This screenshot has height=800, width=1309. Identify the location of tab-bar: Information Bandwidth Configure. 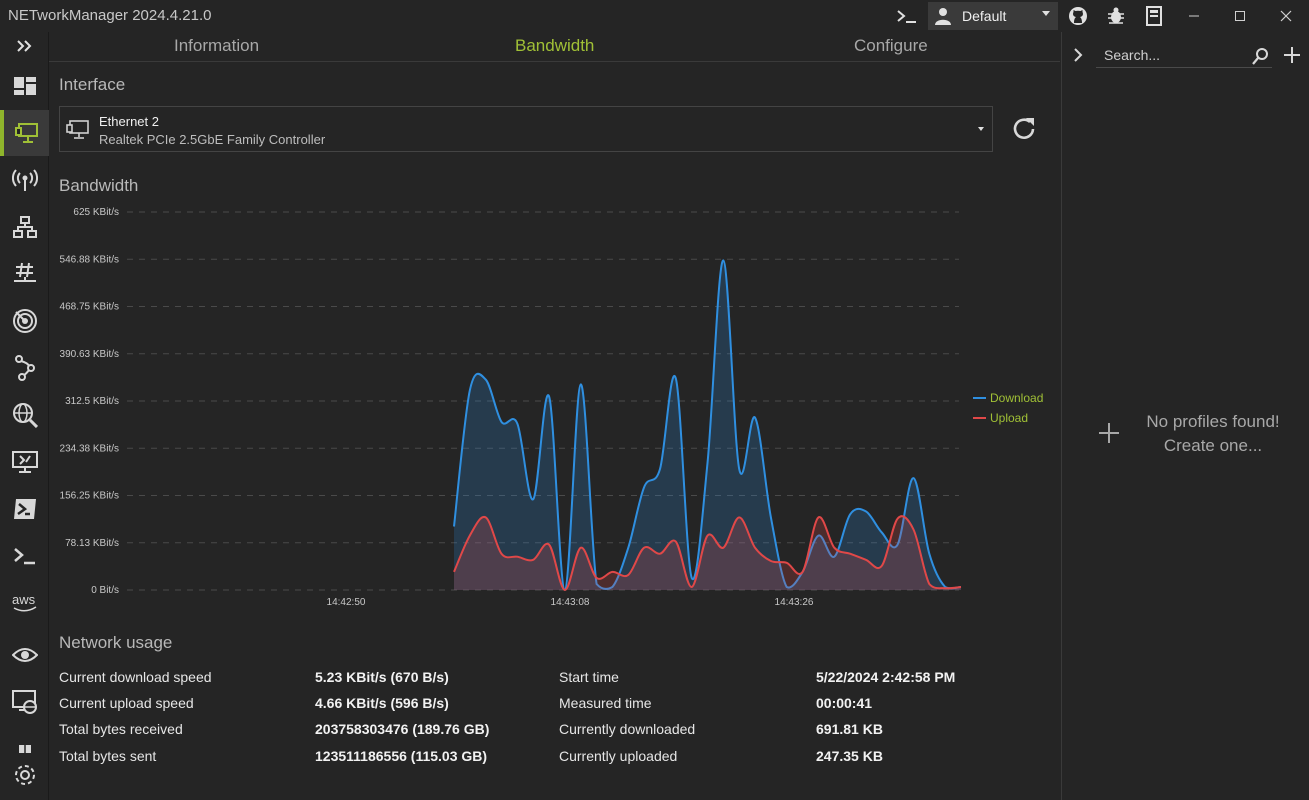
(554, 47).